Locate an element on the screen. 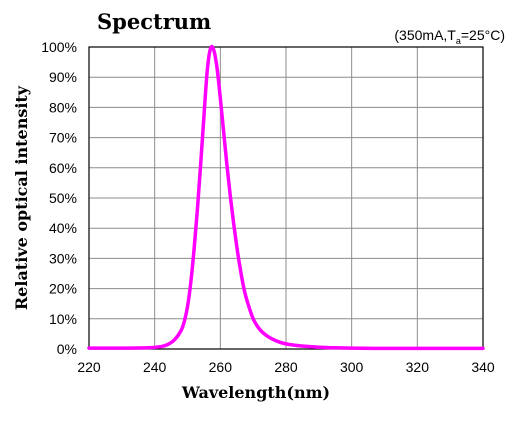  y-tick-label: 70% is located at coordinates (63, 138).